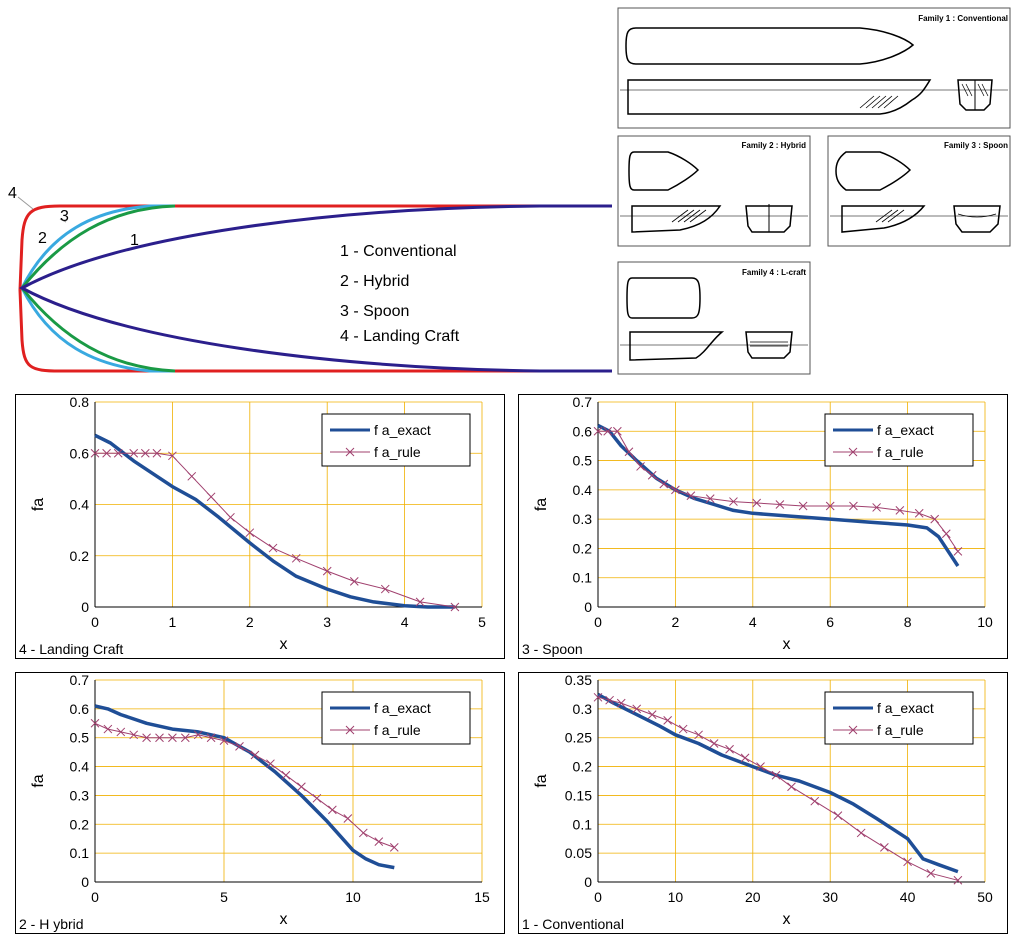 Image resolution: width=1012 pixels, height=934 pixels. Describe the element at coordinates (583, 461) in the screenshot. I see `y-tick-label: 0.5` at that location.